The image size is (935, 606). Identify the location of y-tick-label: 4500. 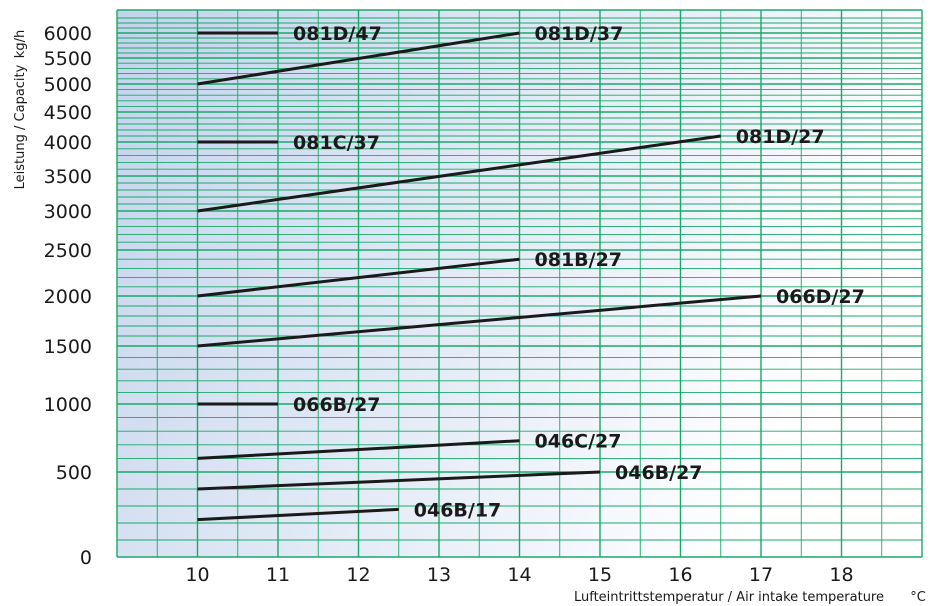
(68, 113).